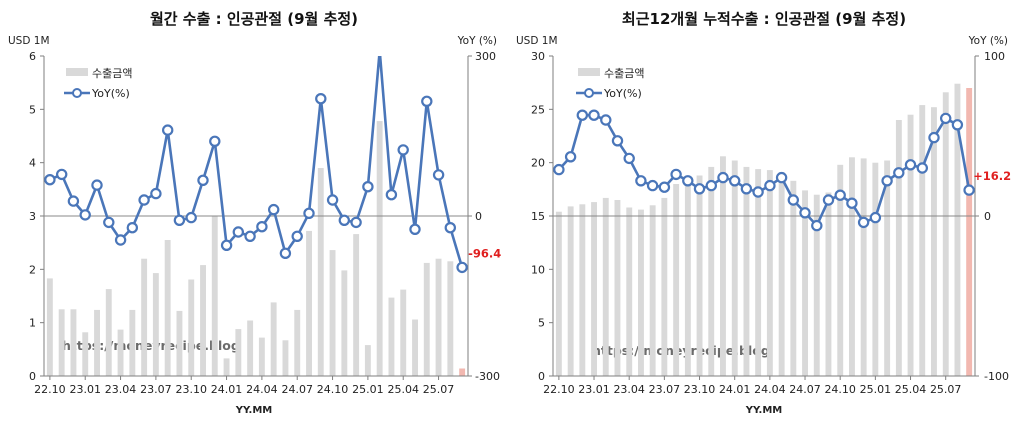 Image resolution: width=1024 pixels, height=435 pixels. I want to click on right-tick-label: 0, so click(478, 216).